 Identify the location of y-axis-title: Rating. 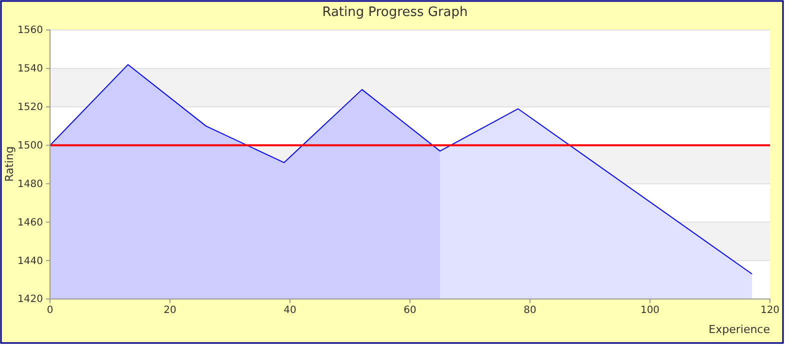
(9, 164).